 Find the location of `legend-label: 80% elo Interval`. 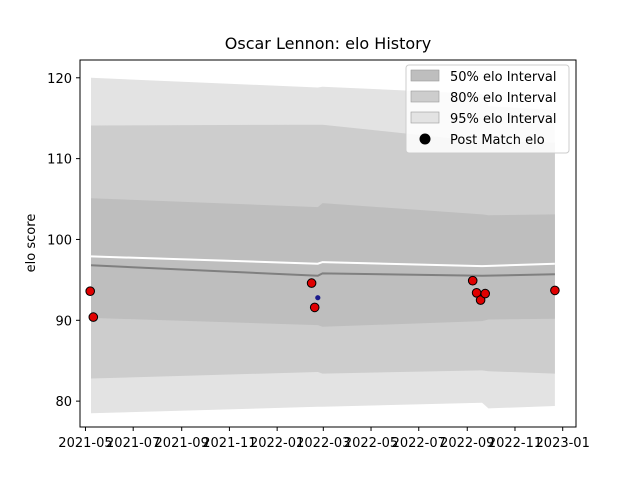

legend-label: 80% elo Interval is located at coordinates (503, 98).